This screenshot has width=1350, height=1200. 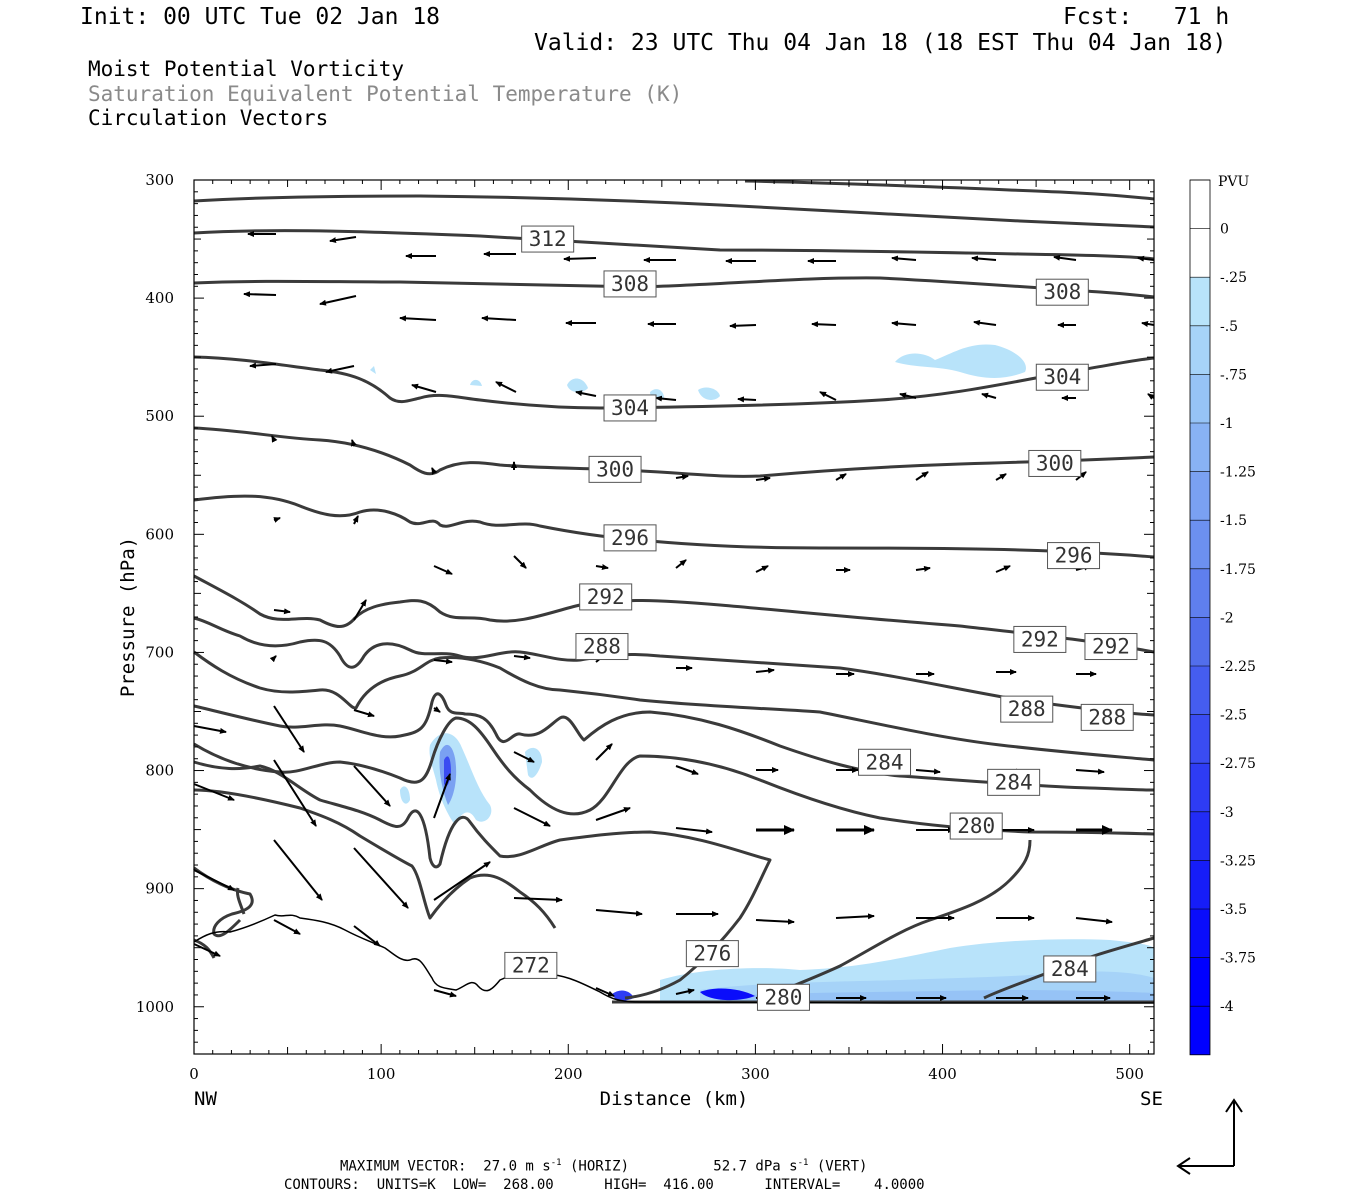 What do you see at coordinates (260, 17) in the screenshot?
I see `init-time: Init: 00 UTC Tue 02 Jan 18` at bounding box center [260, 17].